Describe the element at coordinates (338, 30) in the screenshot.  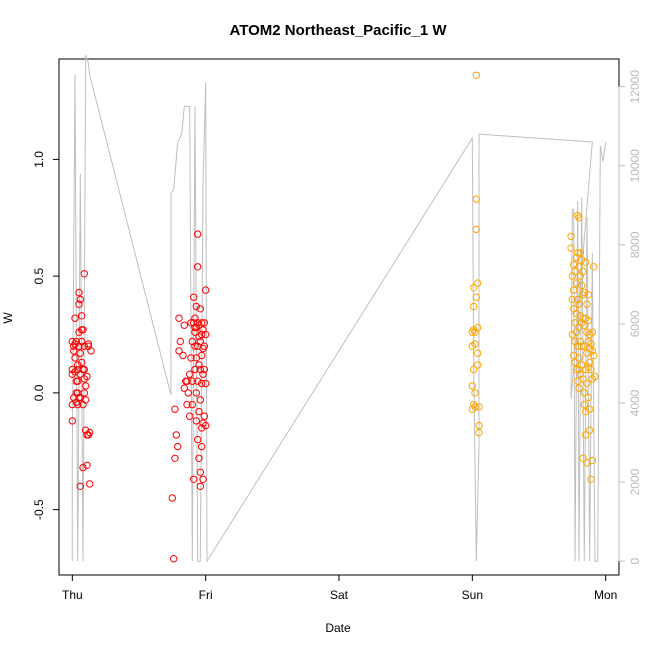
I see `chart-title: ATOM2 Northeast_Pacific_1 W` at that location.